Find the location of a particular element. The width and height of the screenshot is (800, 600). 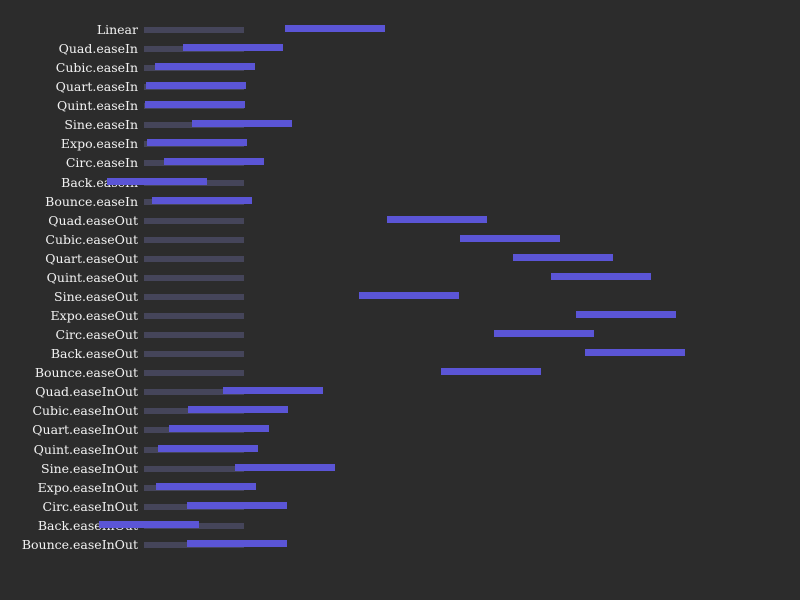

easing-row: Expo.easeInOut is located at coordinates (400, 488).